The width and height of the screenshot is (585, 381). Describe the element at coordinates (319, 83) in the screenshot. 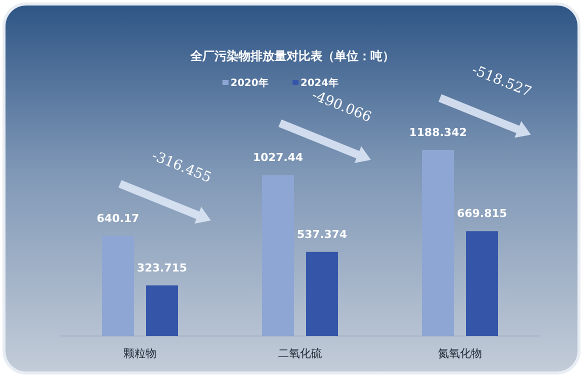

I see `legend-label: 2024年` at that location.